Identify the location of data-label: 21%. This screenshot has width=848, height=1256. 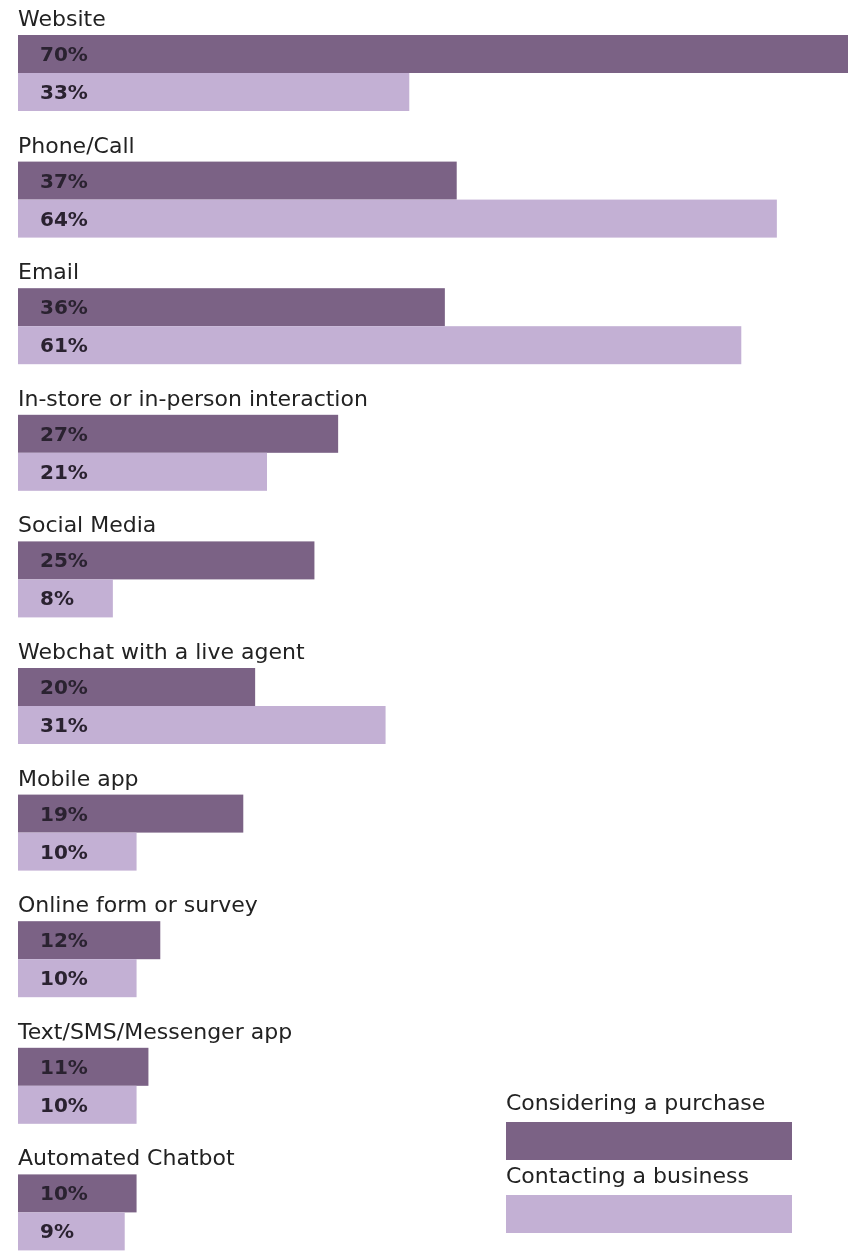
(64, 471).